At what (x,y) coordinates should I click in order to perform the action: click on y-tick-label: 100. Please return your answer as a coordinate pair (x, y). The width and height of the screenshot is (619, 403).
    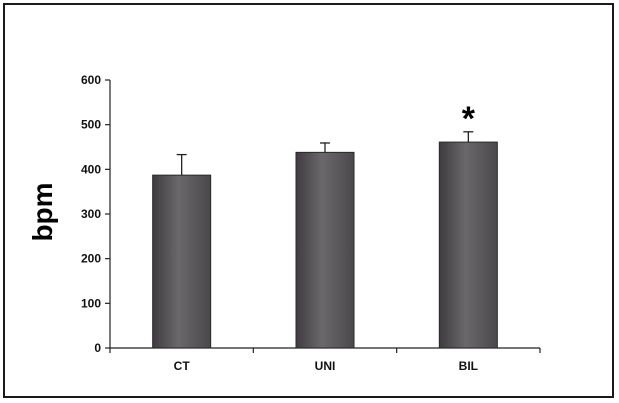
    Looking at the image, I should click on (91, 303).